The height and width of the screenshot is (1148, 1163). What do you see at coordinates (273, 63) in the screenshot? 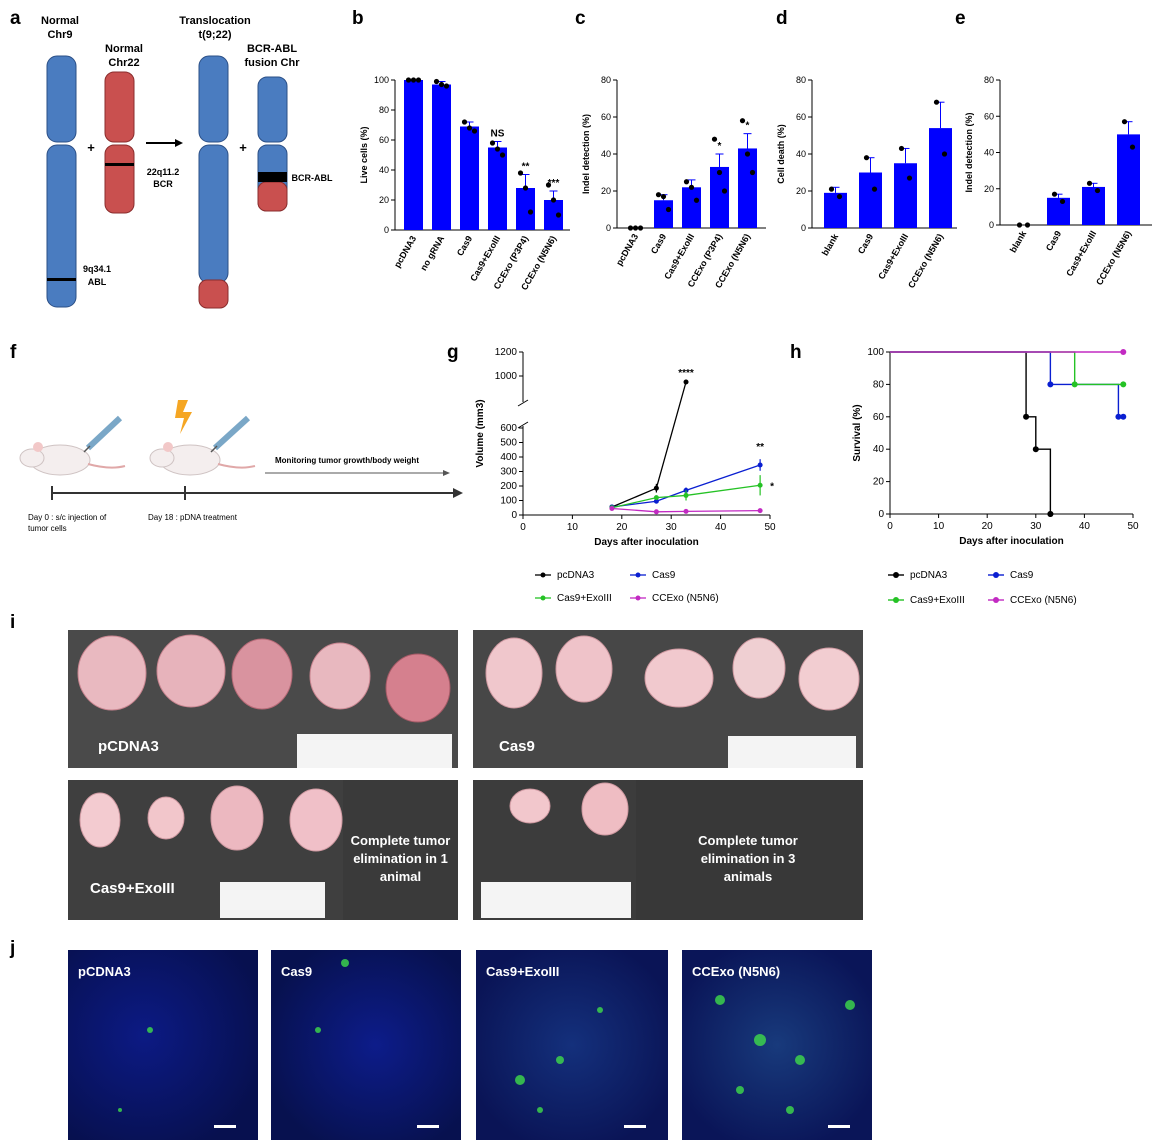
I see `fusion-title-2: fusion Chr` at bounding box center [273, 63].